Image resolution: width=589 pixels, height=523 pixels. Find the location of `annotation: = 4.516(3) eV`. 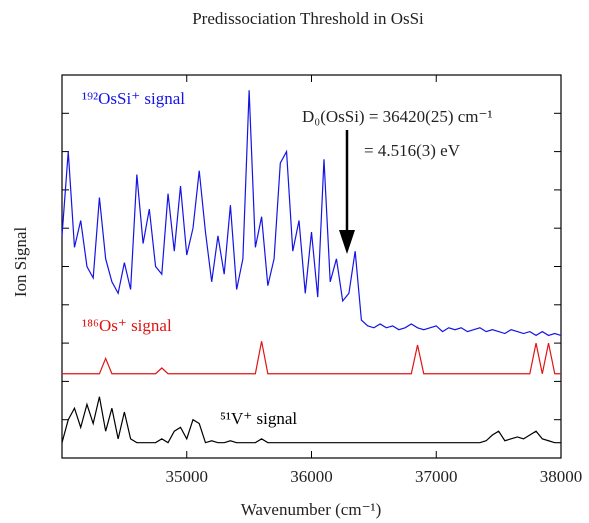

annotation: = 4.516(3) eV is located at coordinates (412, 150).